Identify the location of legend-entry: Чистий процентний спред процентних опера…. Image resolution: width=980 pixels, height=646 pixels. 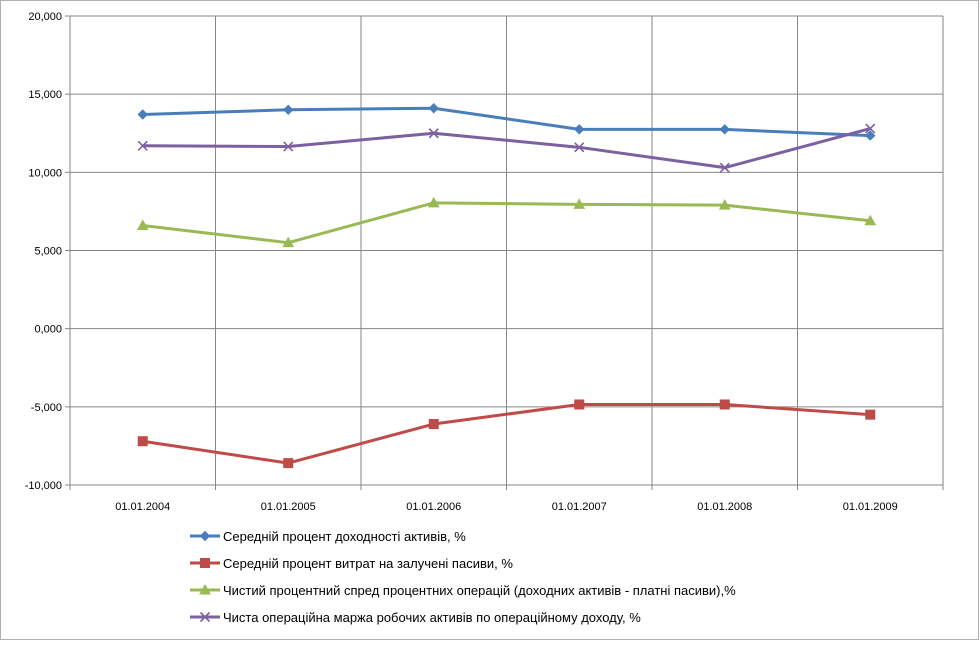
(463, 590).